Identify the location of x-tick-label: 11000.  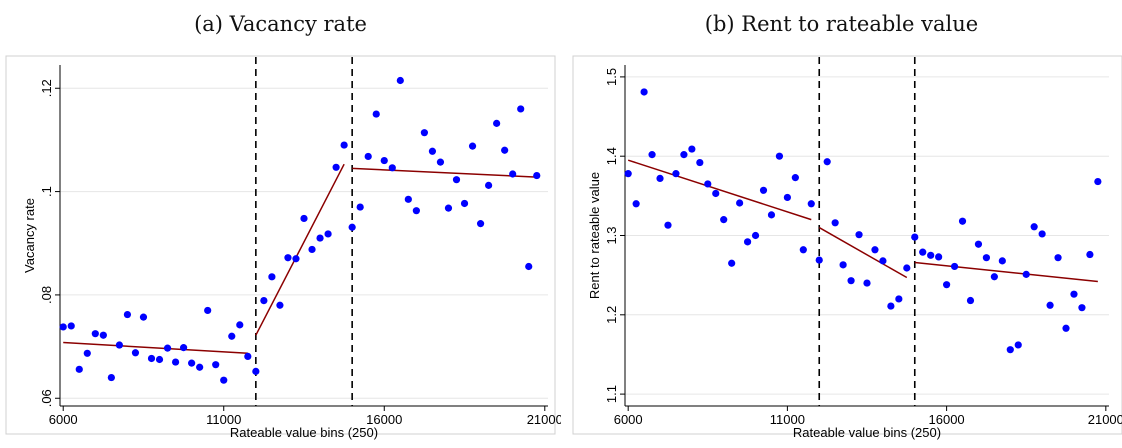
(787, 419).